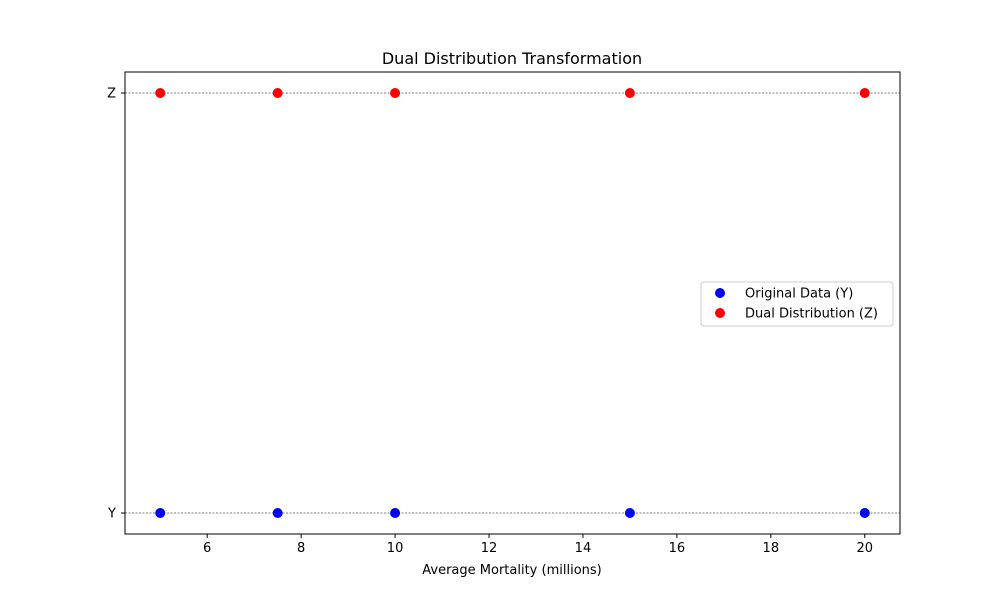 The height and width of the screenshot is (600, 1000). I want to click on x-tick-label: 8, so click(301, 548).